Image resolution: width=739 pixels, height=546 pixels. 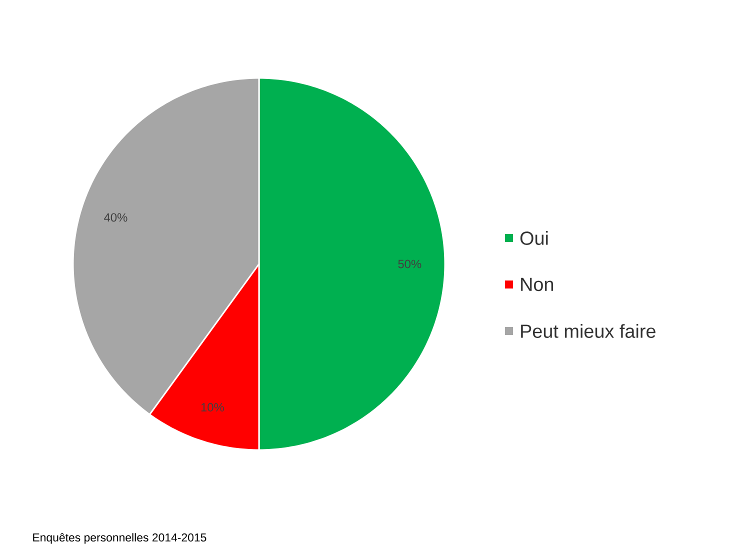 I want to click on text: Enquêtes personnelles 2014-2015, so click(x=119, y=538).